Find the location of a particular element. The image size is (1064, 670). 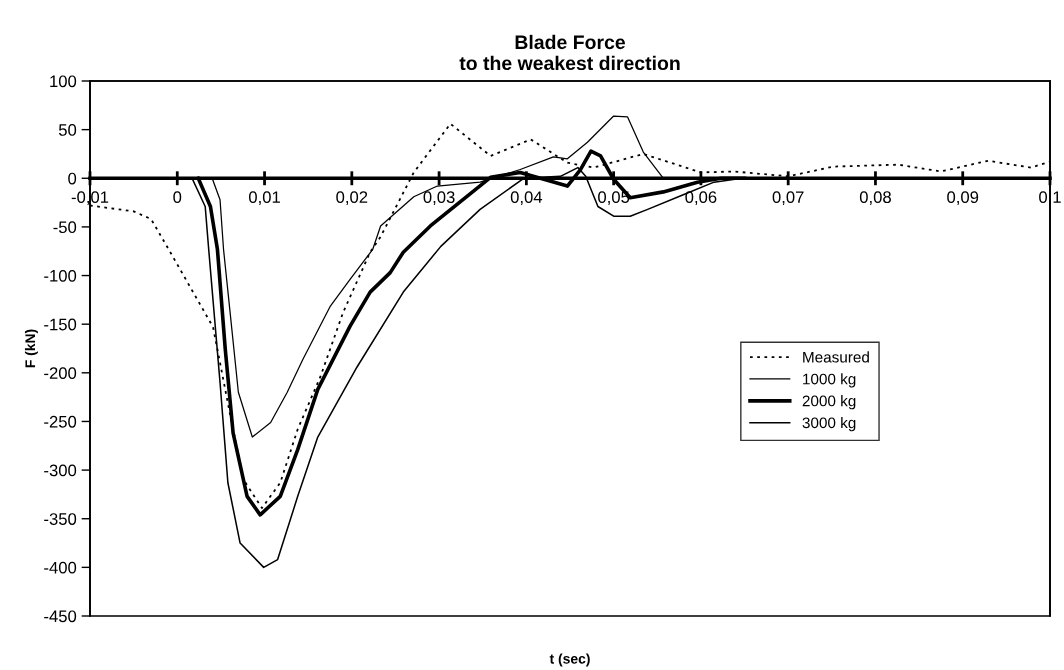

x-tick-label: 0 is located at coordinates (177, 197).